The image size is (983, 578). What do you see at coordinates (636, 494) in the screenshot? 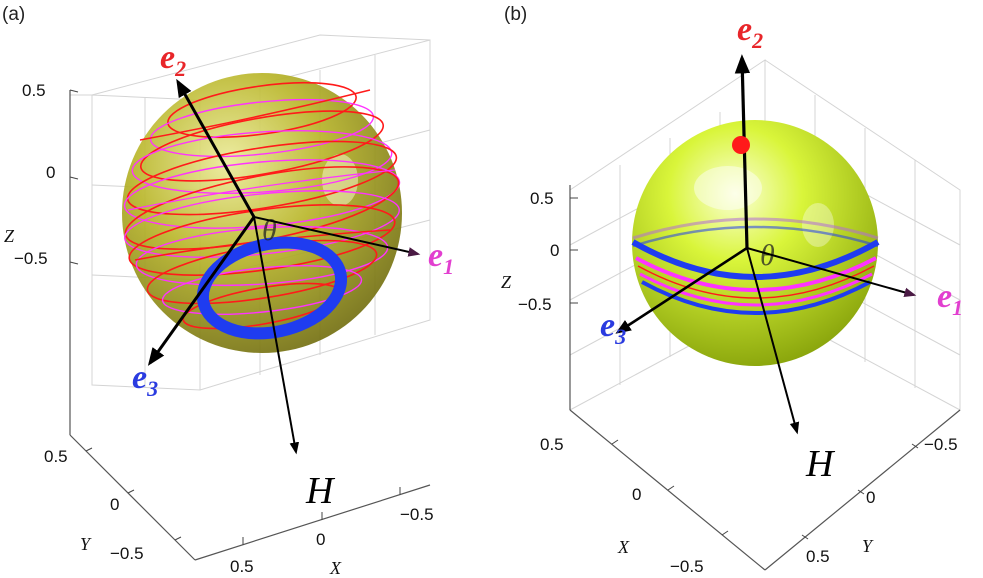
I see `panel-b-x-tick-mid: 0` at bounding box center [636, 494].